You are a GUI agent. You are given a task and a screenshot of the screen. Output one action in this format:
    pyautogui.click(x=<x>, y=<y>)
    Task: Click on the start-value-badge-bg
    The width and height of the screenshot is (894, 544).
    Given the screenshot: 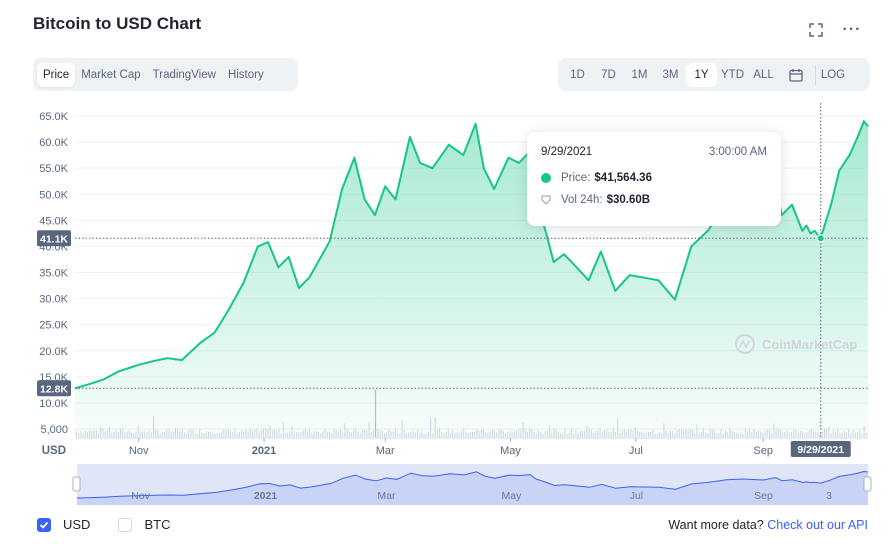 What is the action you would take?
    pyautogui.click(x=54, y=388)
    